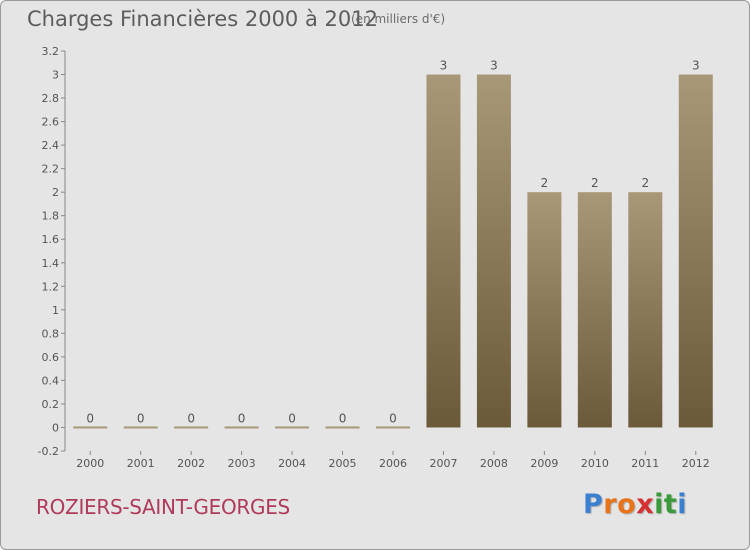 This screenshot has height=550, width=750. I want to click on y-tick-label: 0.4, so click(51, 380).